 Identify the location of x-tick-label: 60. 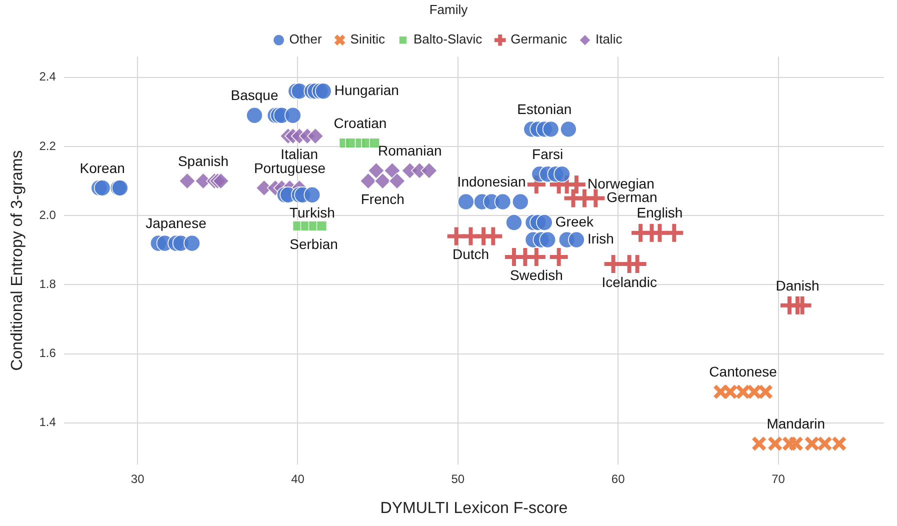
(618, 479).